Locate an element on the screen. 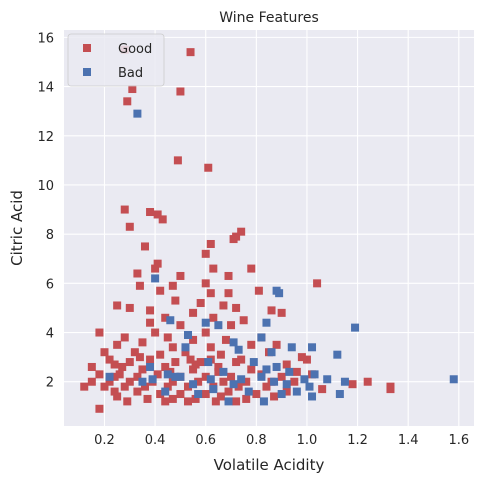 This screenshot has height=484, width=484. x-axis-label: Volatile Acidity is located at coordinates (269, 465).